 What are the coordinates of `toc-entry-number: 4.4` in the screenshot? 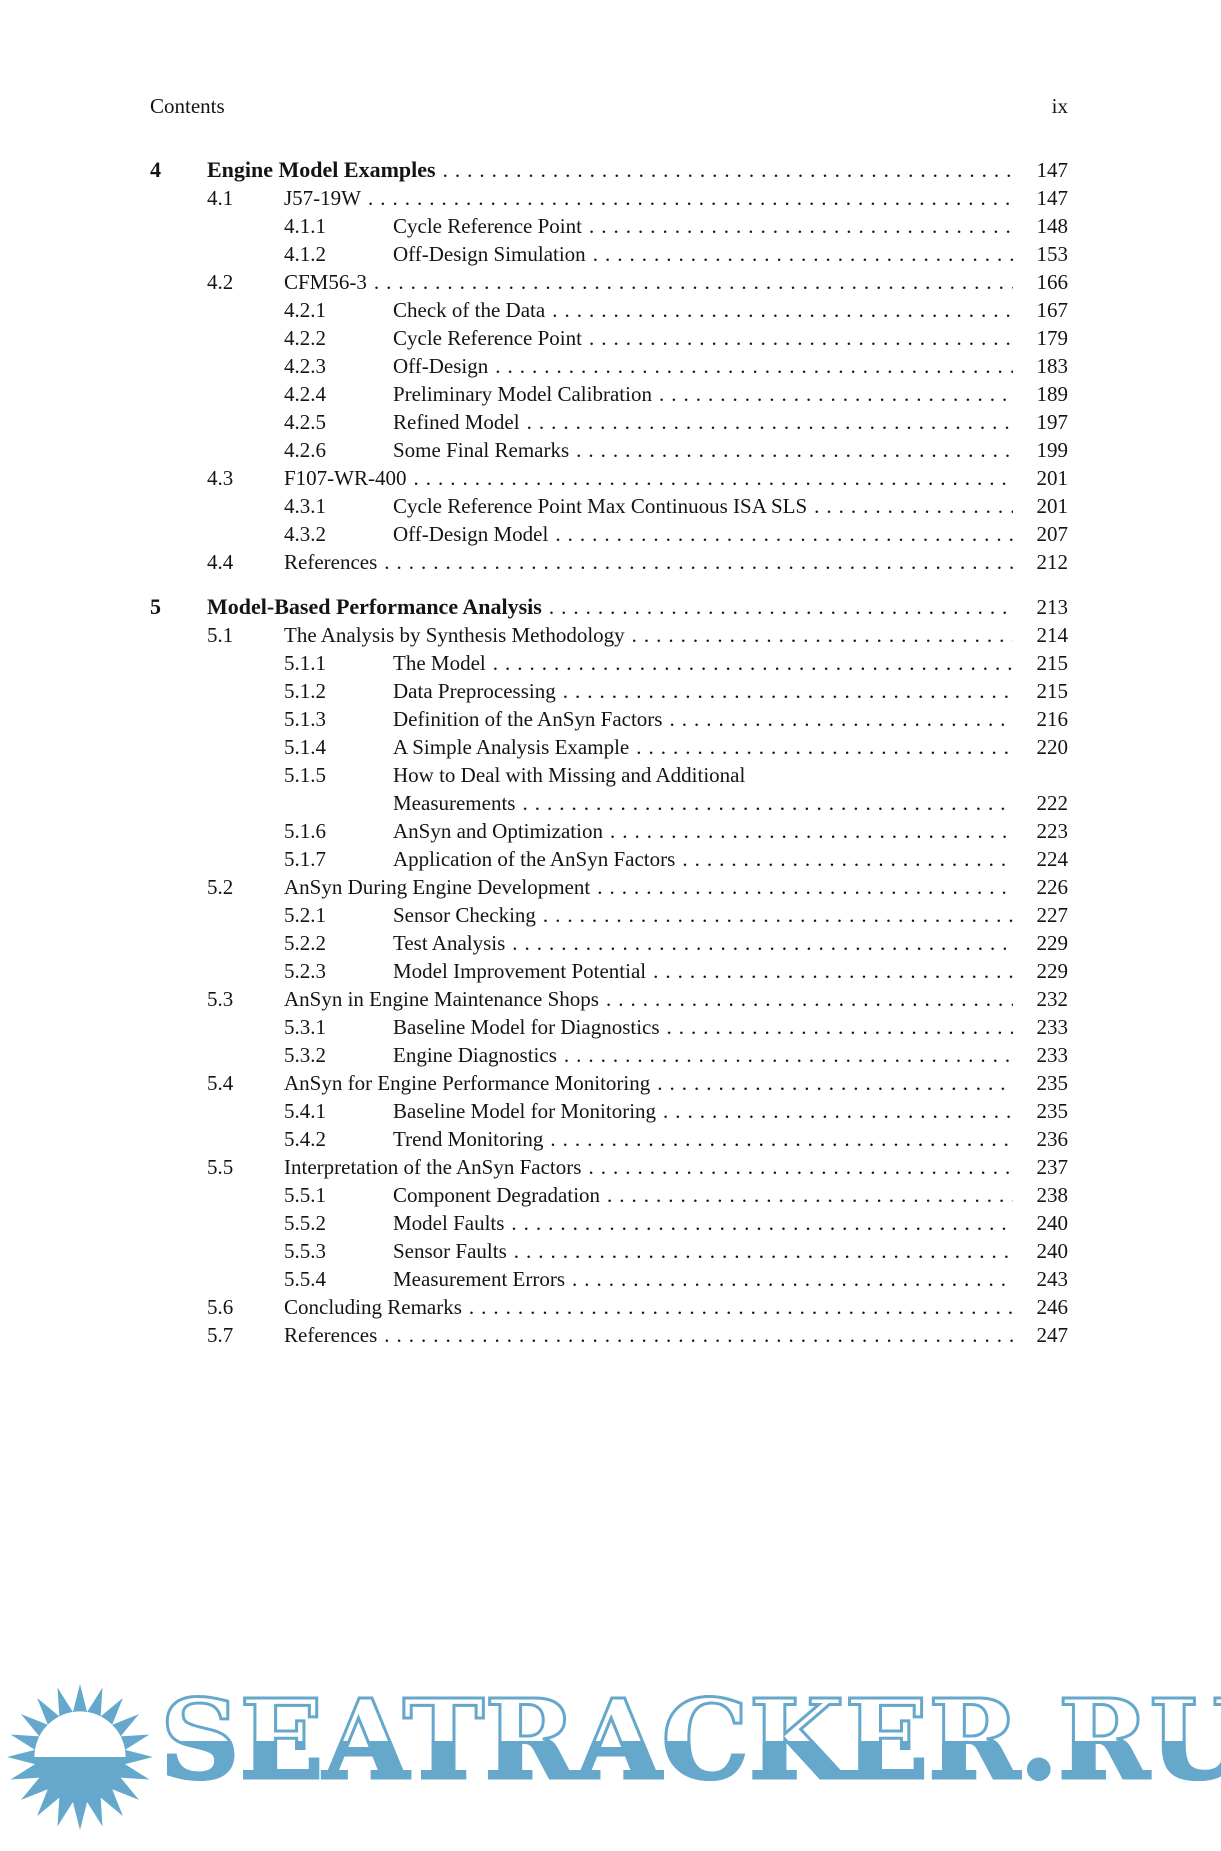 It's located at (220, 562).